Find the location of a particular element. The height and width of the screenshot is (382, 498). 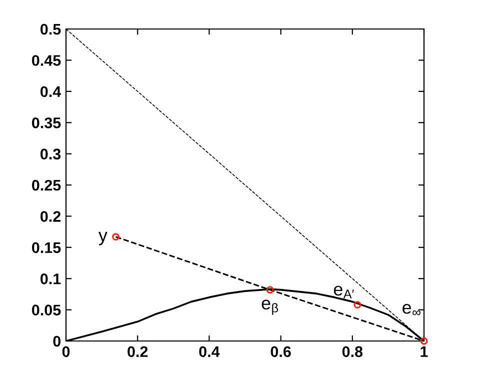

y-tick-label: 0 is located at coordinates (57, 341).